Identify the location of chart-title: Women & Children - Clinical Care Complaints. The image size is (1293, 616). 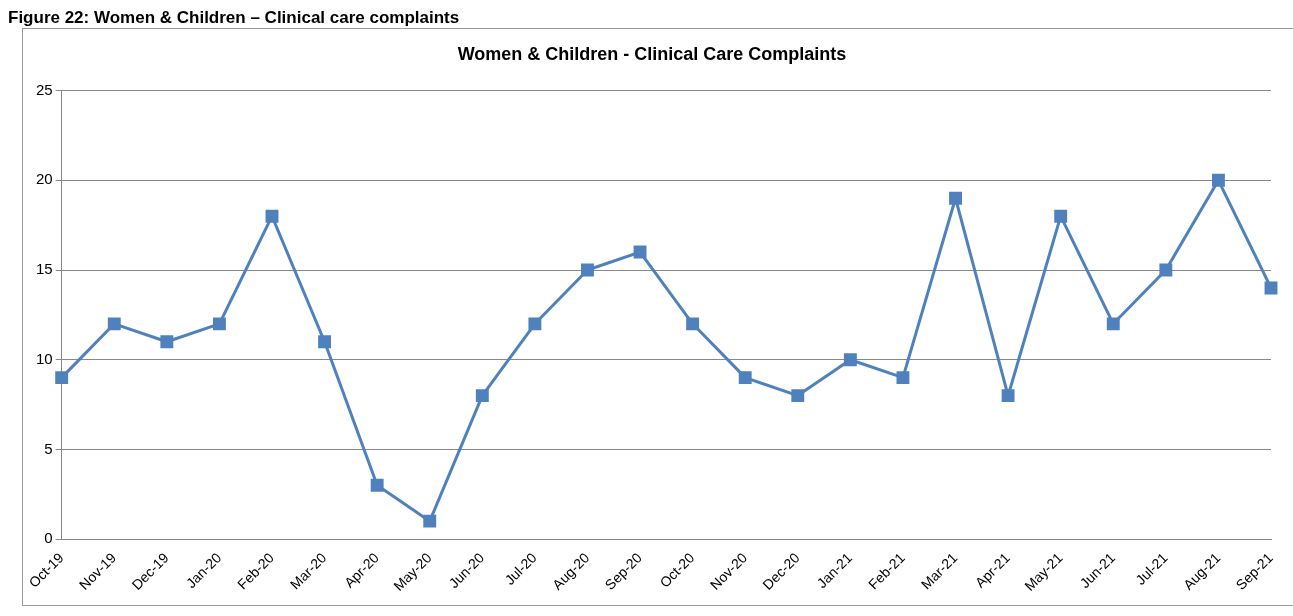
(652, 53).